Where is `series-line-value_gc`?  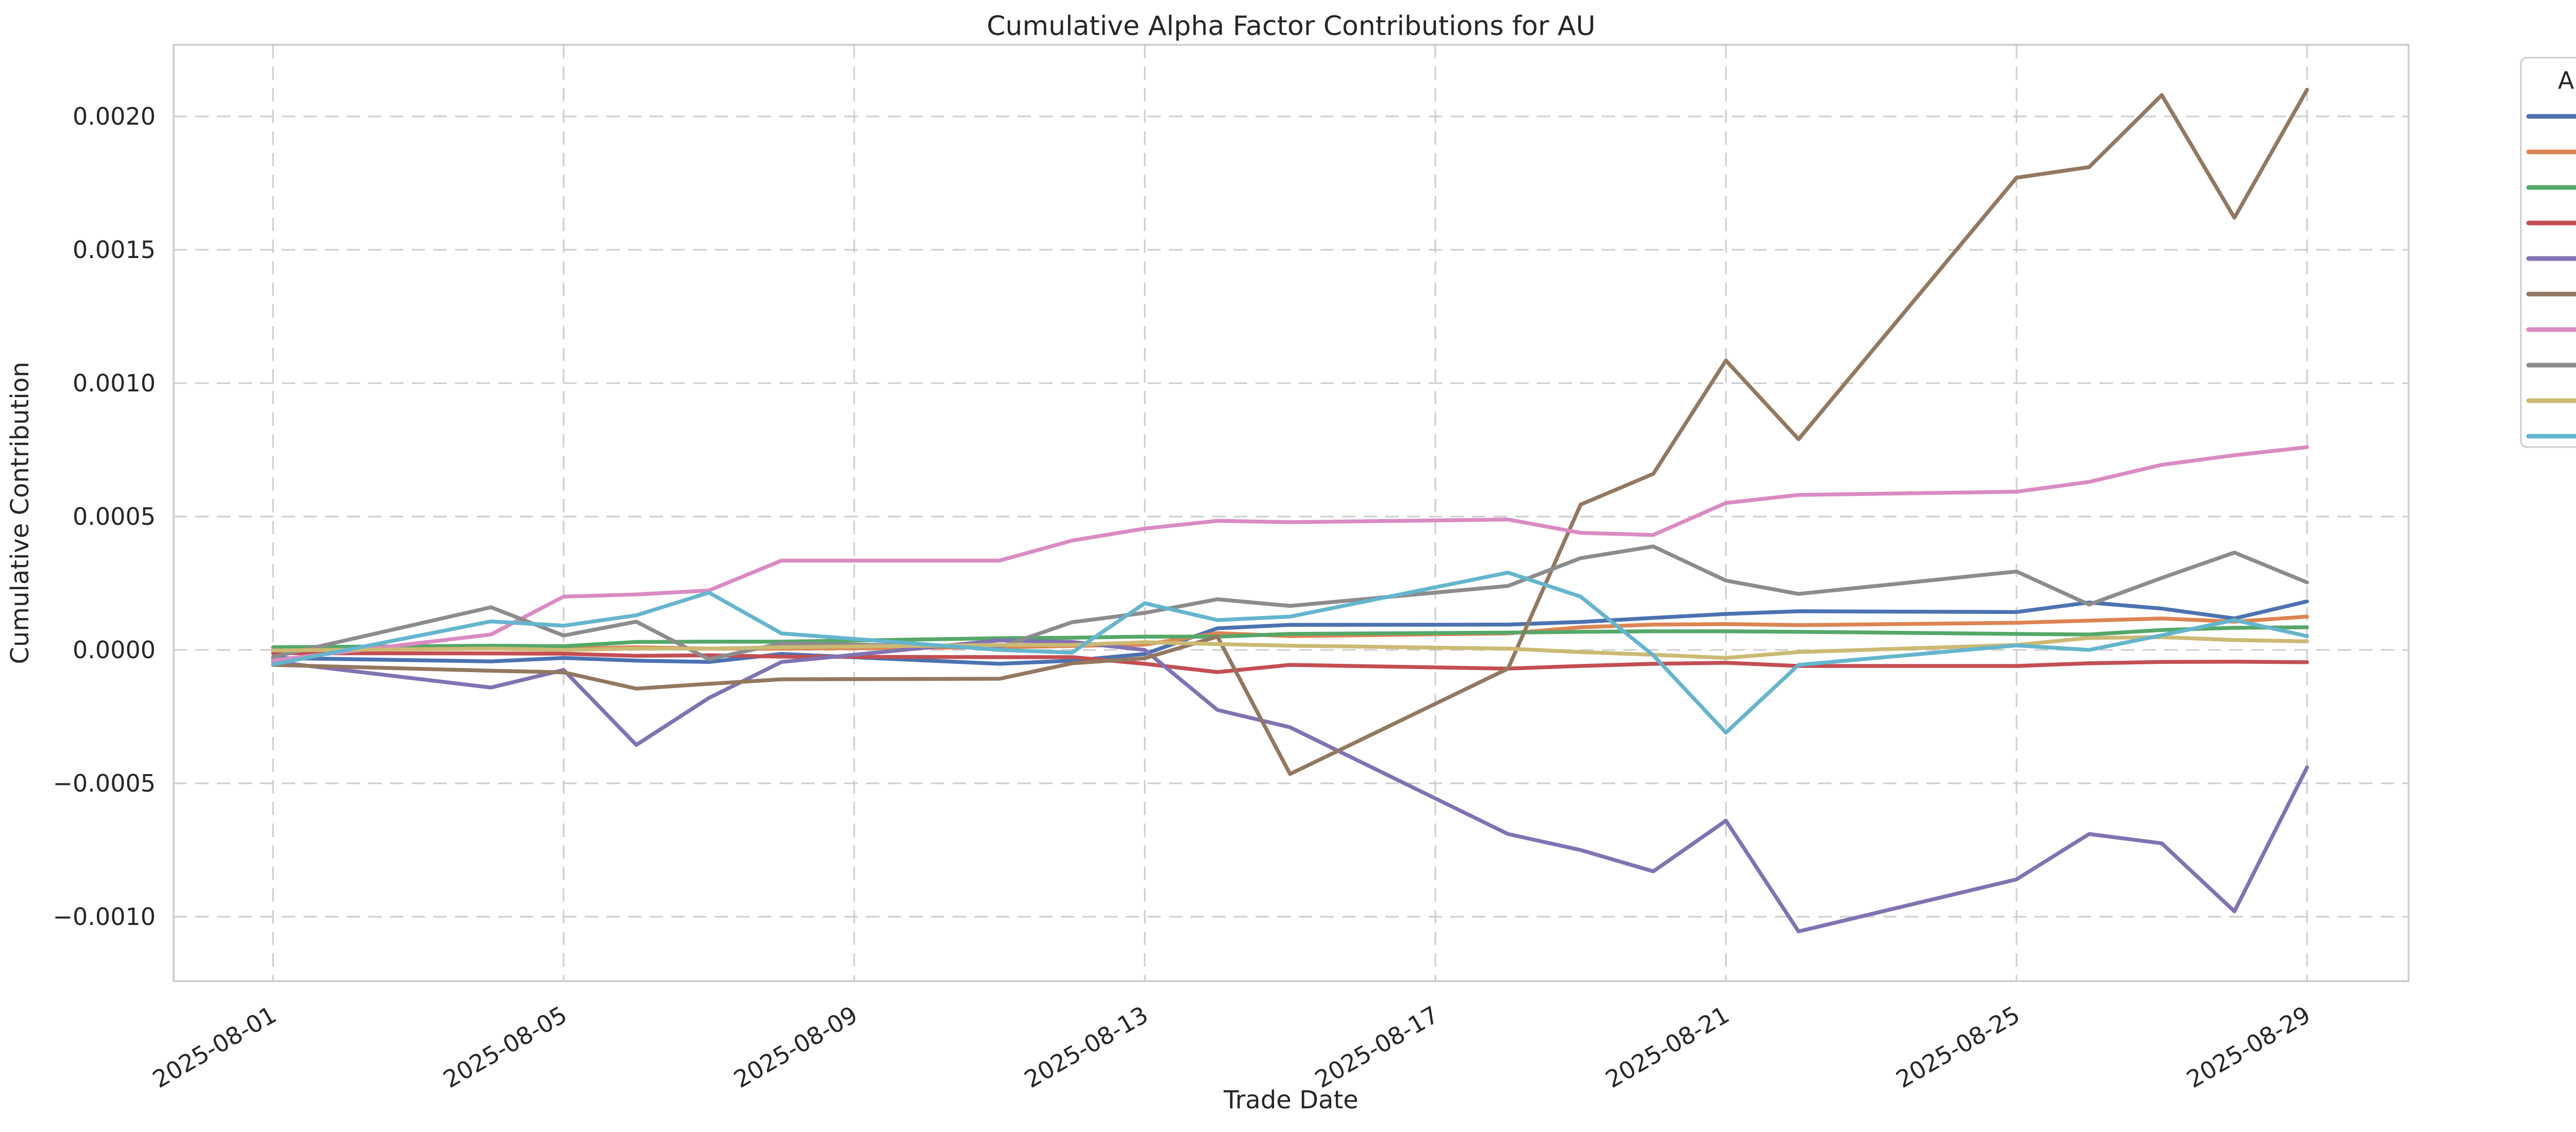
series-line-value_gc is located at coordinates (1290, 648).